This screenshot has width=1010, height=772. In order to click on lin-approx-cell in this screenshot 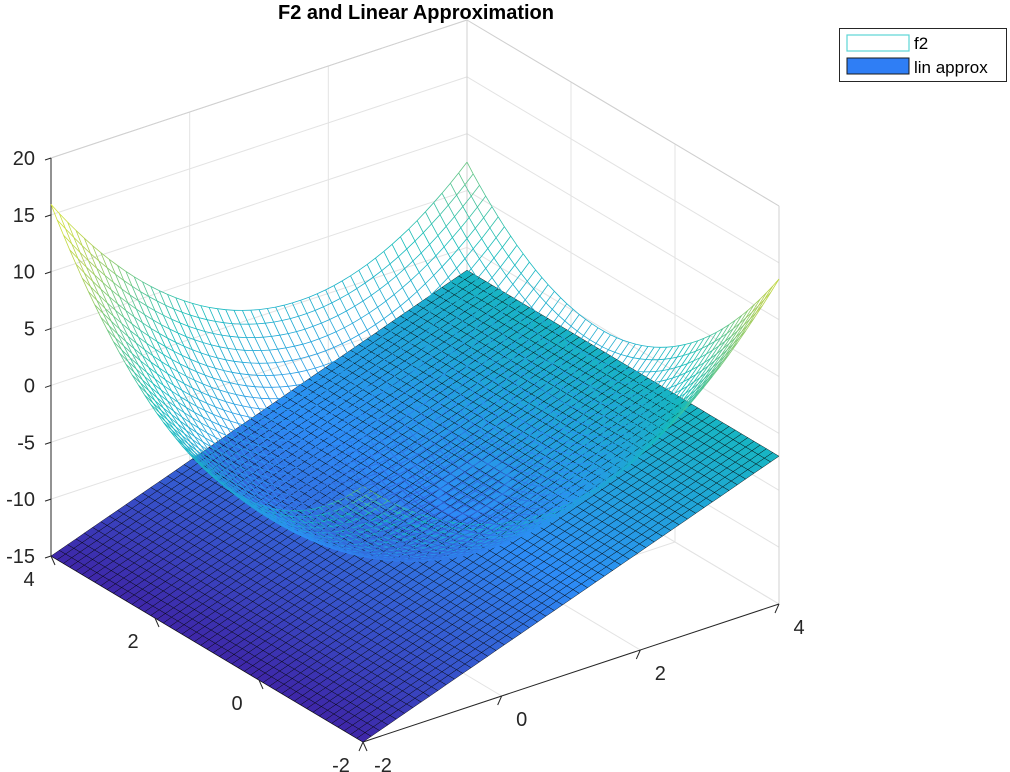, I will do `click(771, 457)`.